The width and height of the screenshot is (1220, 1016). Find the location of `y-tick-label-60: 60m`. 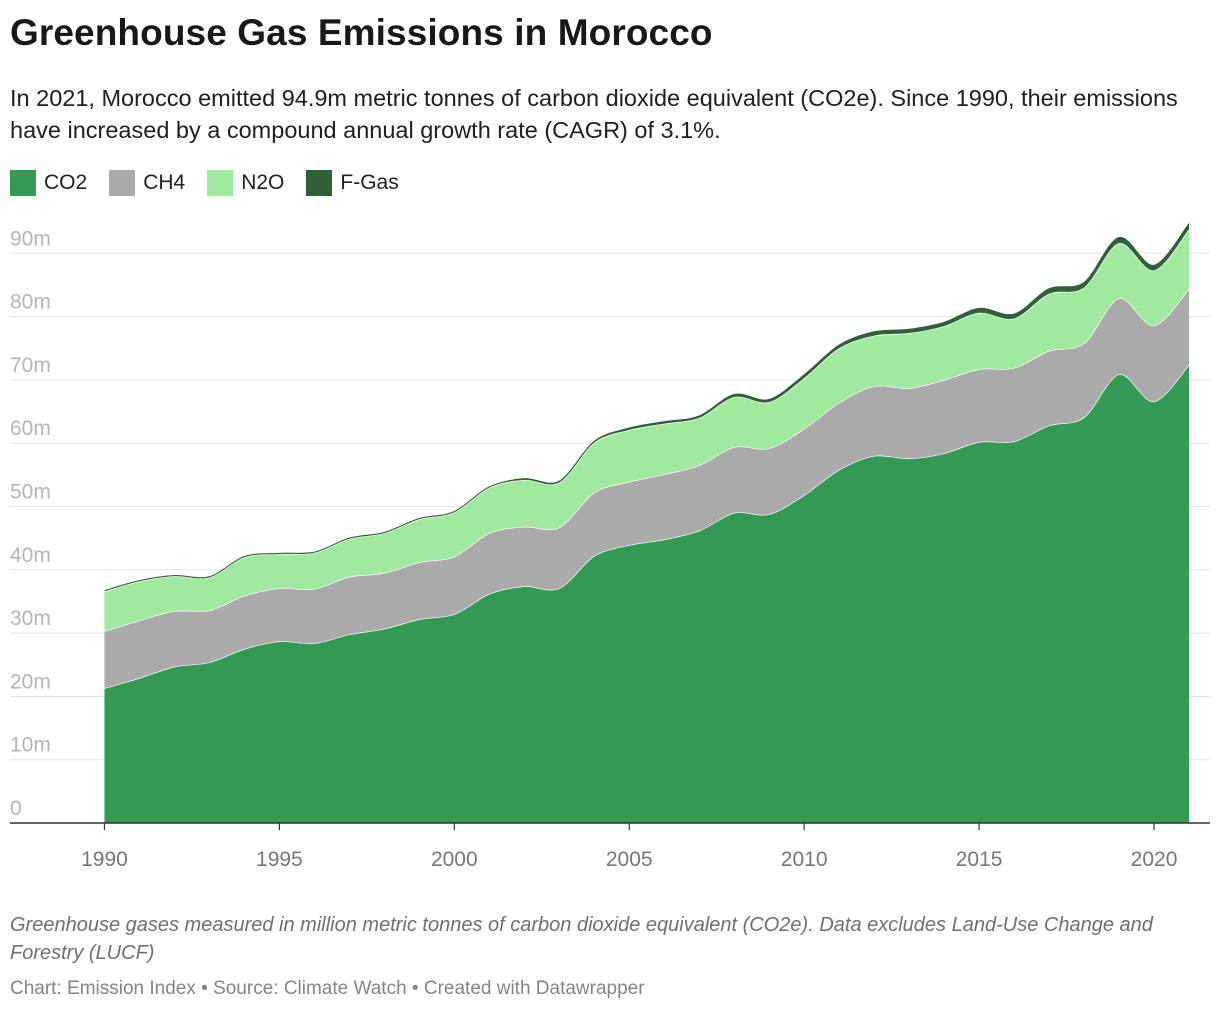

y-tick-label-60: 60m is located at coordinates (30, 428).